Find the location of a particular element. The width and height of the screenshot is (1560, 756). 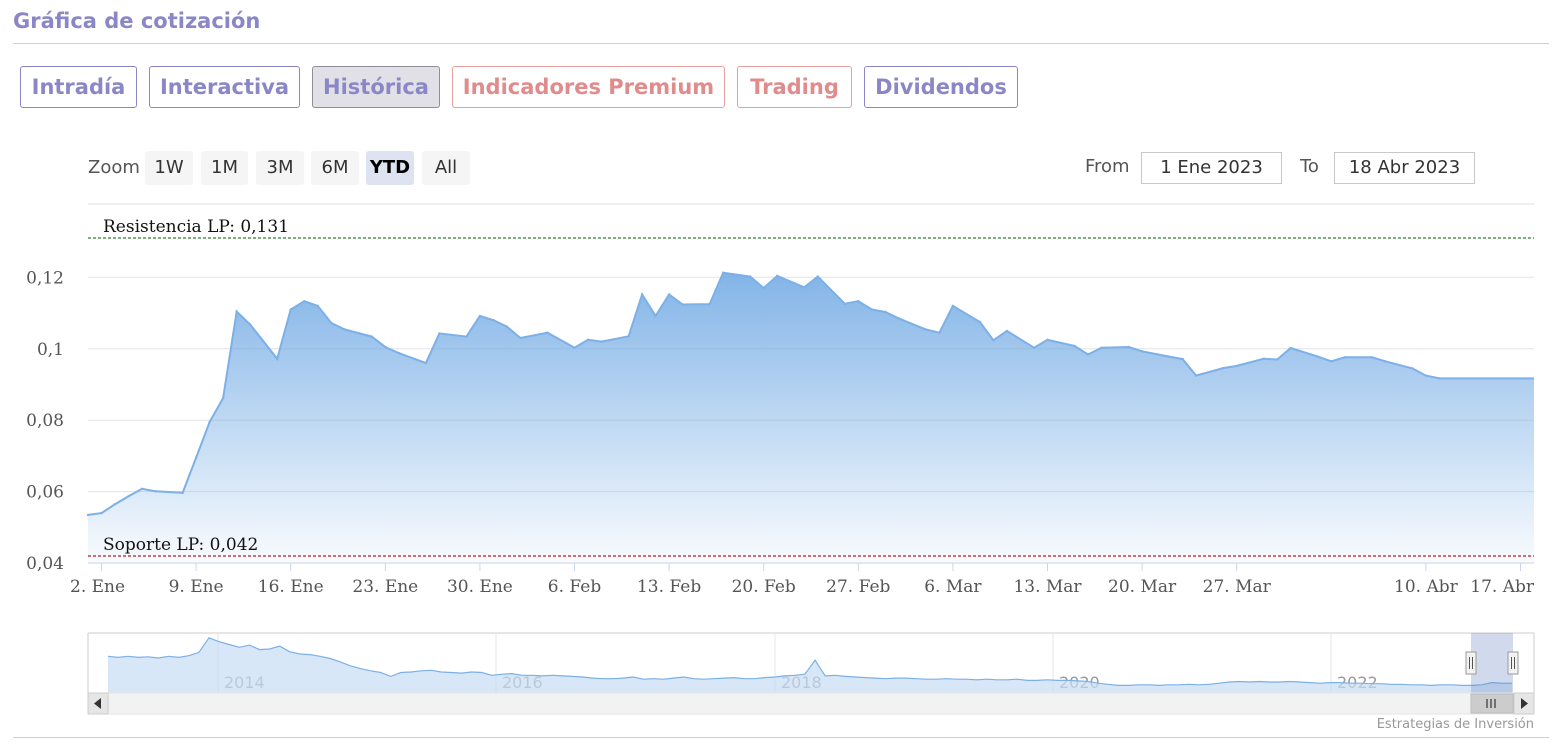

scroll-right-arrow-icon is located at coordinates (1524, 703).